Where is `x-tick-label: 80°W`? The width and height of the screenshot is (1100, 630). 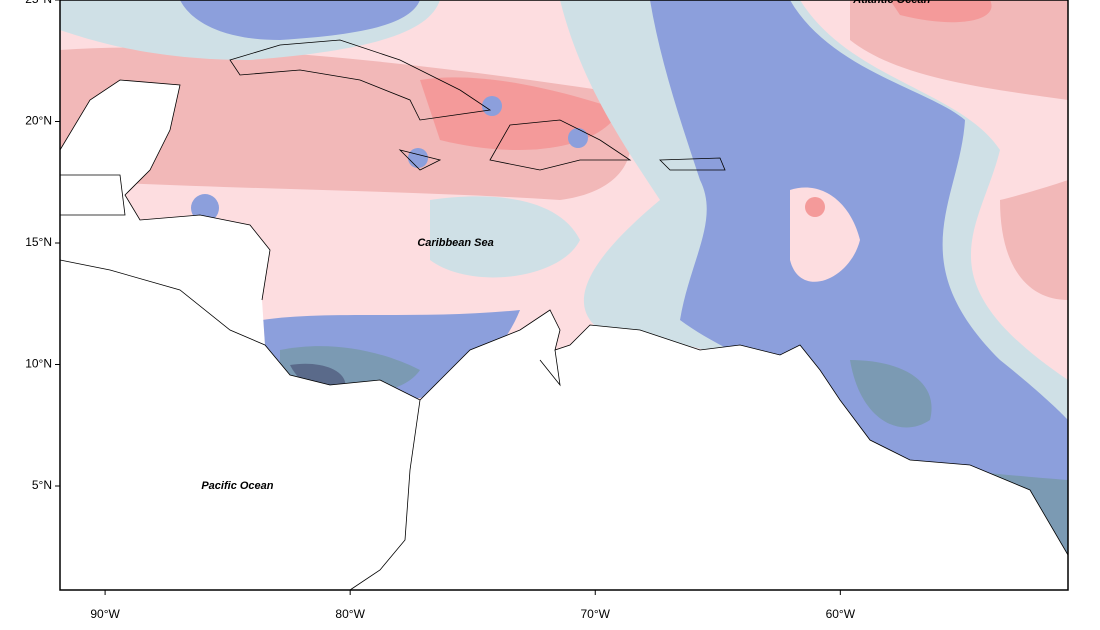 x-tick-label: 80°W is located at coordinates (350, 614).